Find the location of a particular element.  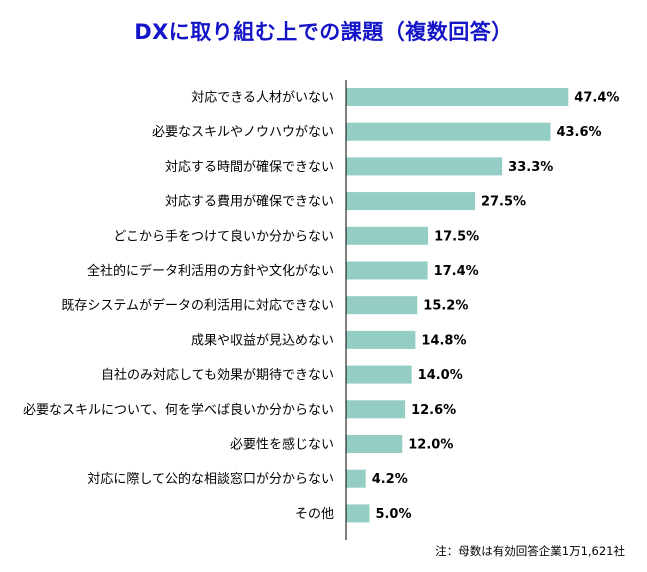

category-label: 既存システムがデータの利活用に対応できない is located at coordinates (197, 306).